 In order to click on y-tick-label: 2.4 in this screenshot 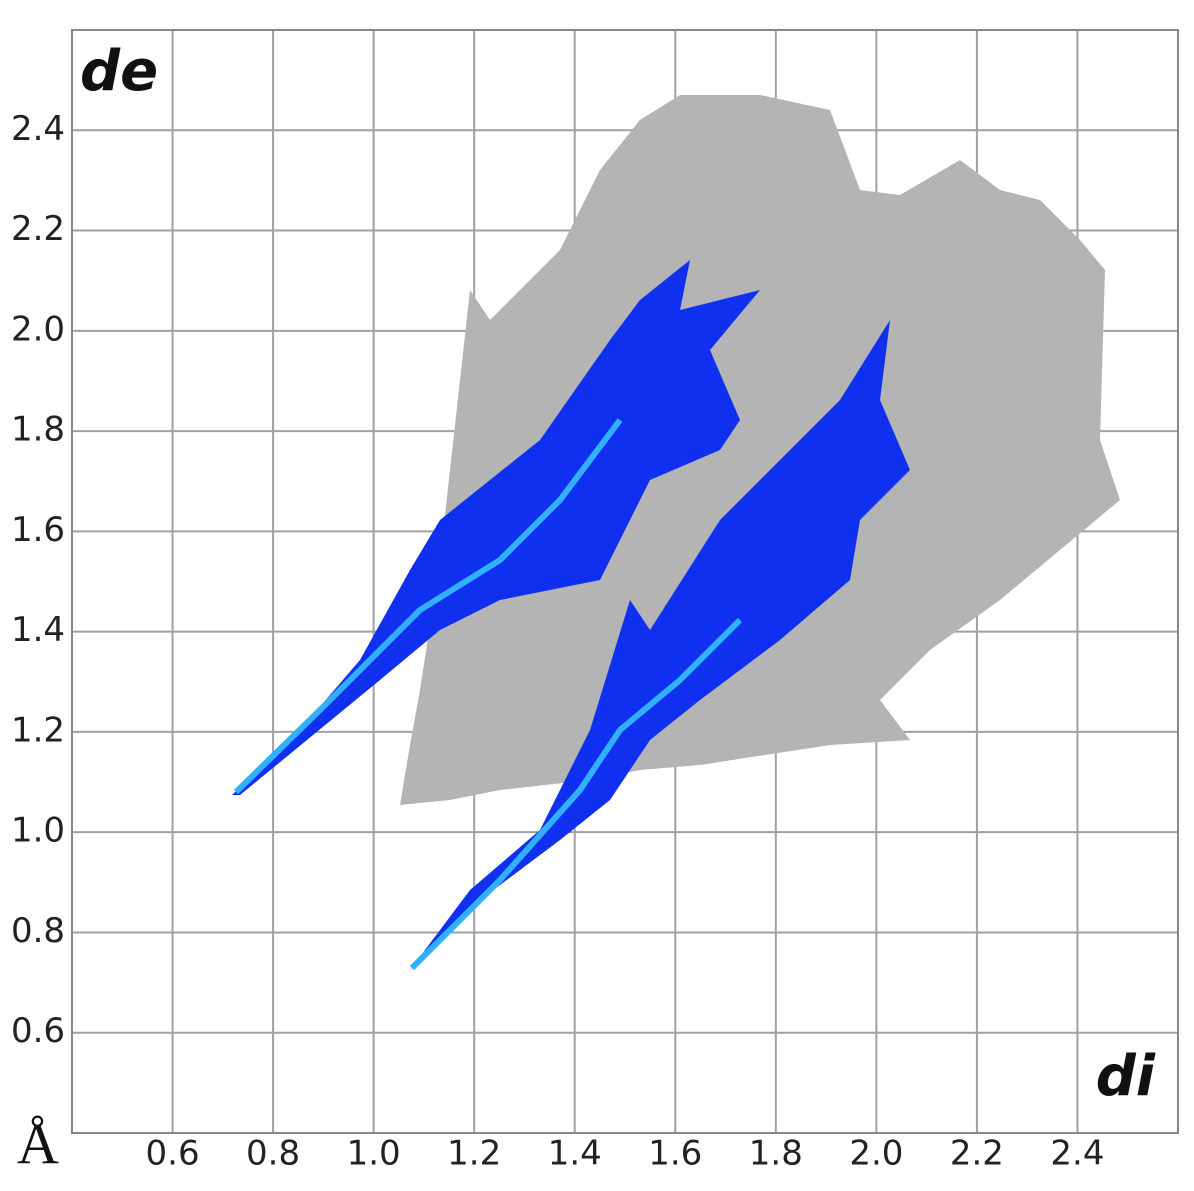, I will do `click(38, 129)`.